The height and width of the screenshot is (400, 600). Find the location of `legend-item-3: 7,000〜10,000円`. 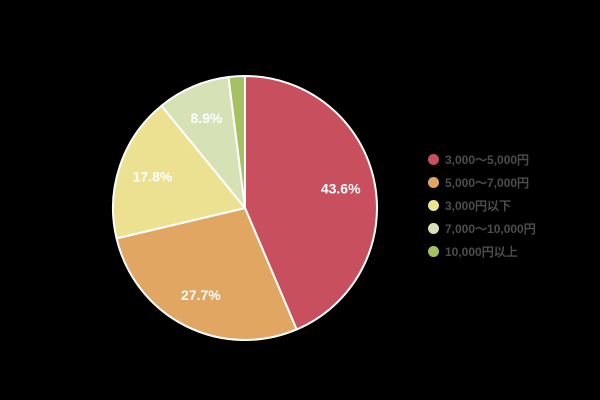

legend-item-3: 7,000〜10,000円 is located at coordinates (482, 228).